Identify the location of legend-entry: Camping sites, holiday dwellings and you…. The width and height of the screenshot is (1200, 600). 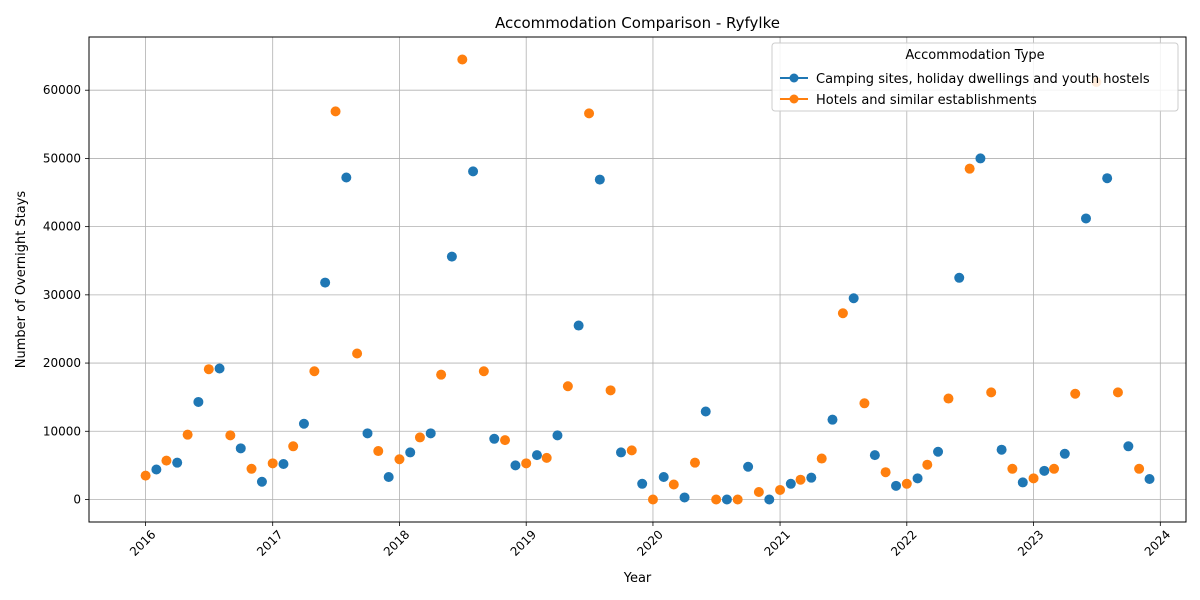
(965, 79).